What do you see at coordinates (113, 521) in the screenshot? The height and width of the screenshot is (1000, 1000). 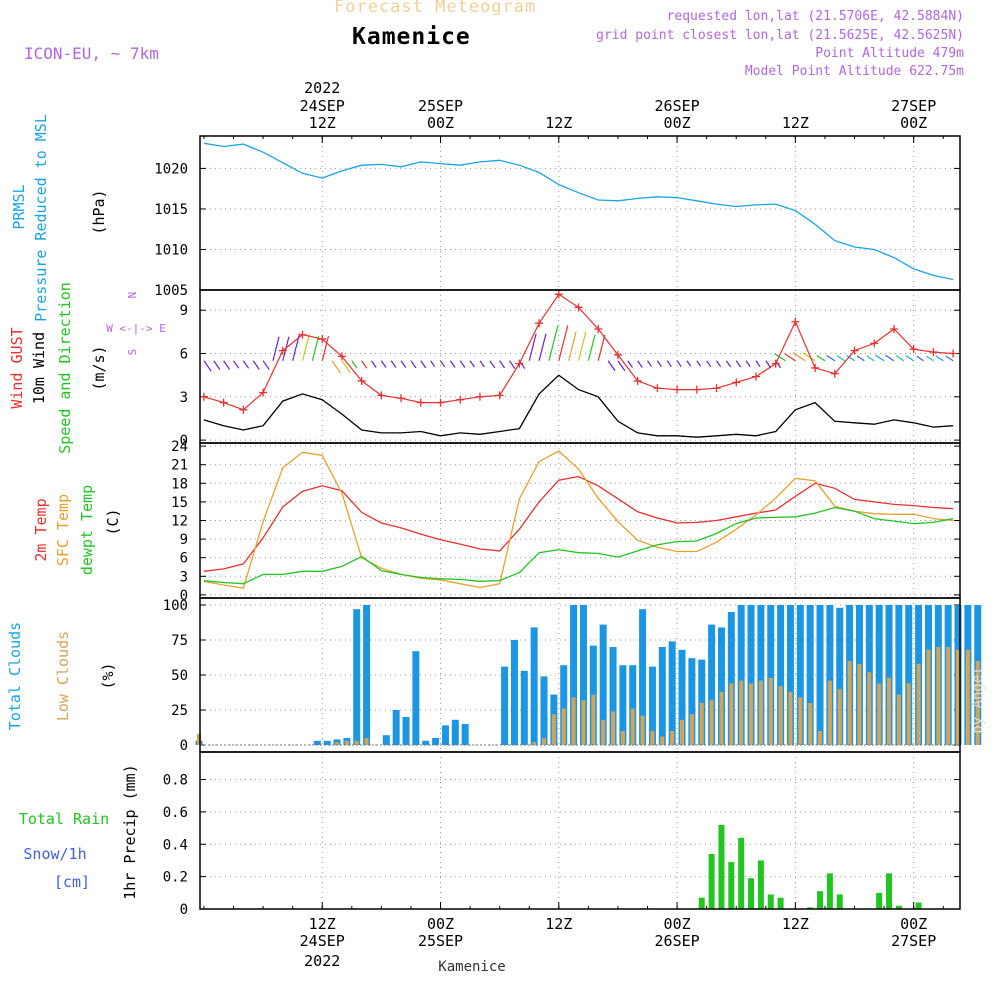 I see `temp-unit: (C)` at bounding box center [113, 521].